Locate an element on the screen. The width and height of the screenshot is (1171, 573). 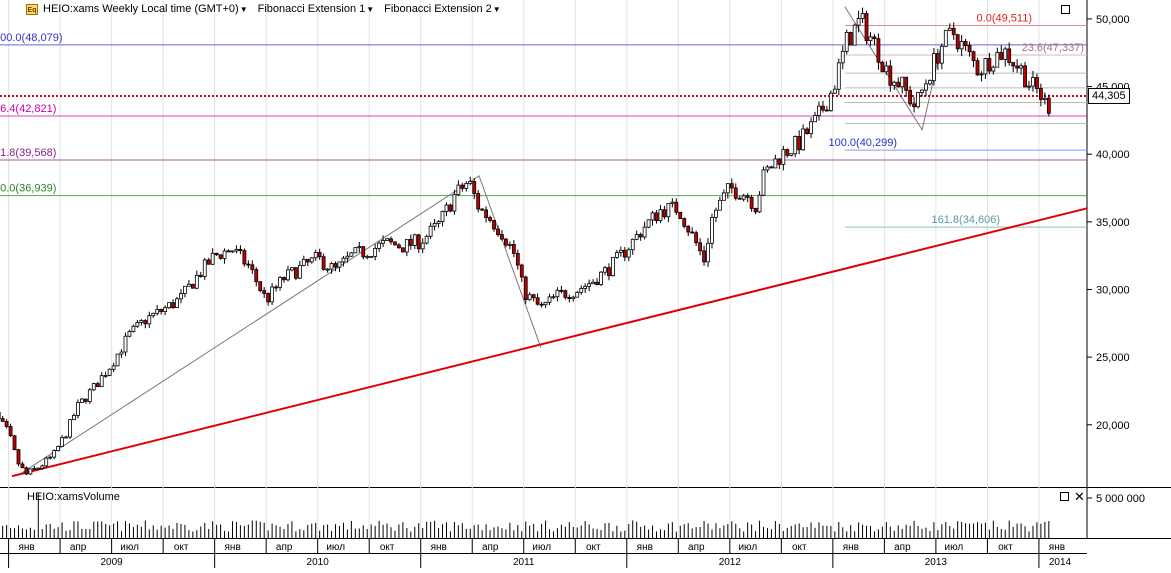
fib1-level-label: 61.8(39,568) is located at coordinates (28, 153).